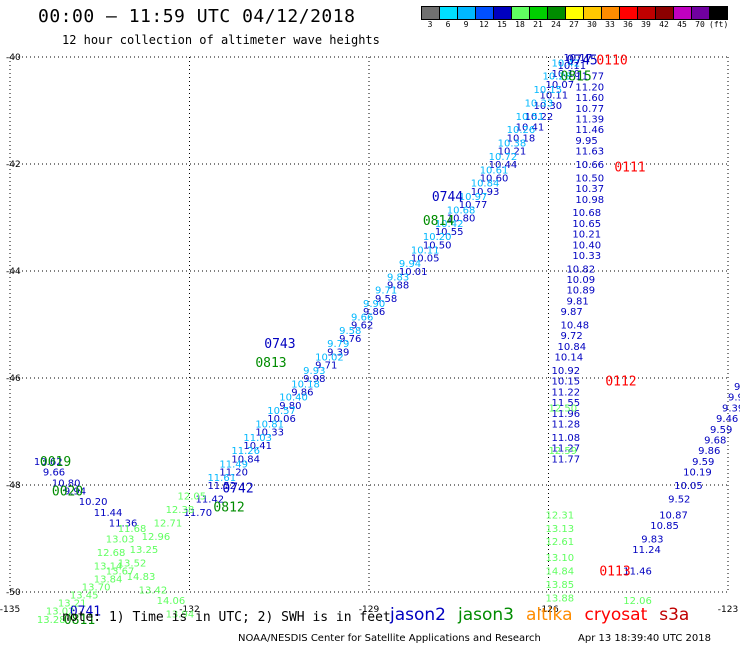 The image size is (740, 650). What do you see at coordinates (257, 446) in the screenshot?
I see `wave-height-label: 10.41` at bounding box center [257, 446].